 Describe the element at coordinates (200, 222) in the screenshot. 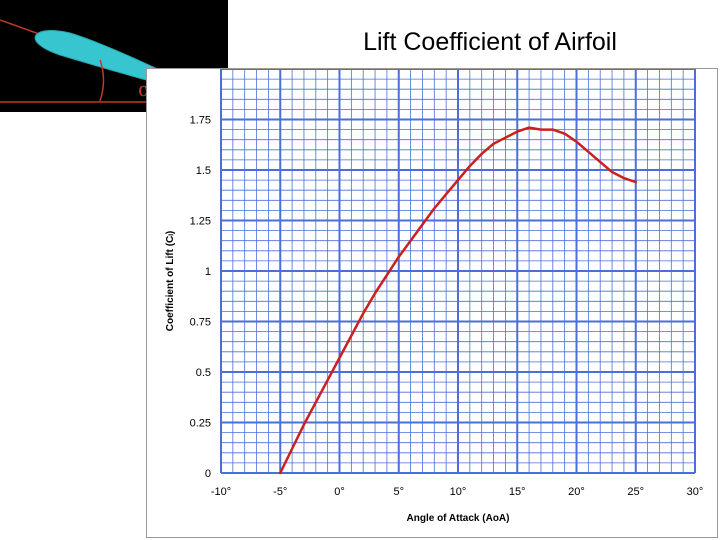

I see `y-tick-label: 1.25` at that location.